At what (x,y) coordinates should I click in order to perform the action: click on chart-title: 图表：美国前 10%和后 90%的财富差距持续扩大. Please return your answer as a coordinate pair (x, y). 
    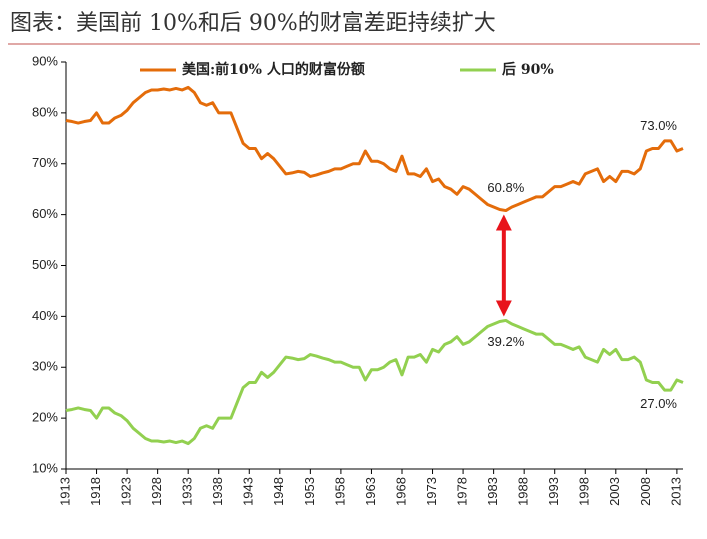
    Looking at the image, I should click on (253, 23).